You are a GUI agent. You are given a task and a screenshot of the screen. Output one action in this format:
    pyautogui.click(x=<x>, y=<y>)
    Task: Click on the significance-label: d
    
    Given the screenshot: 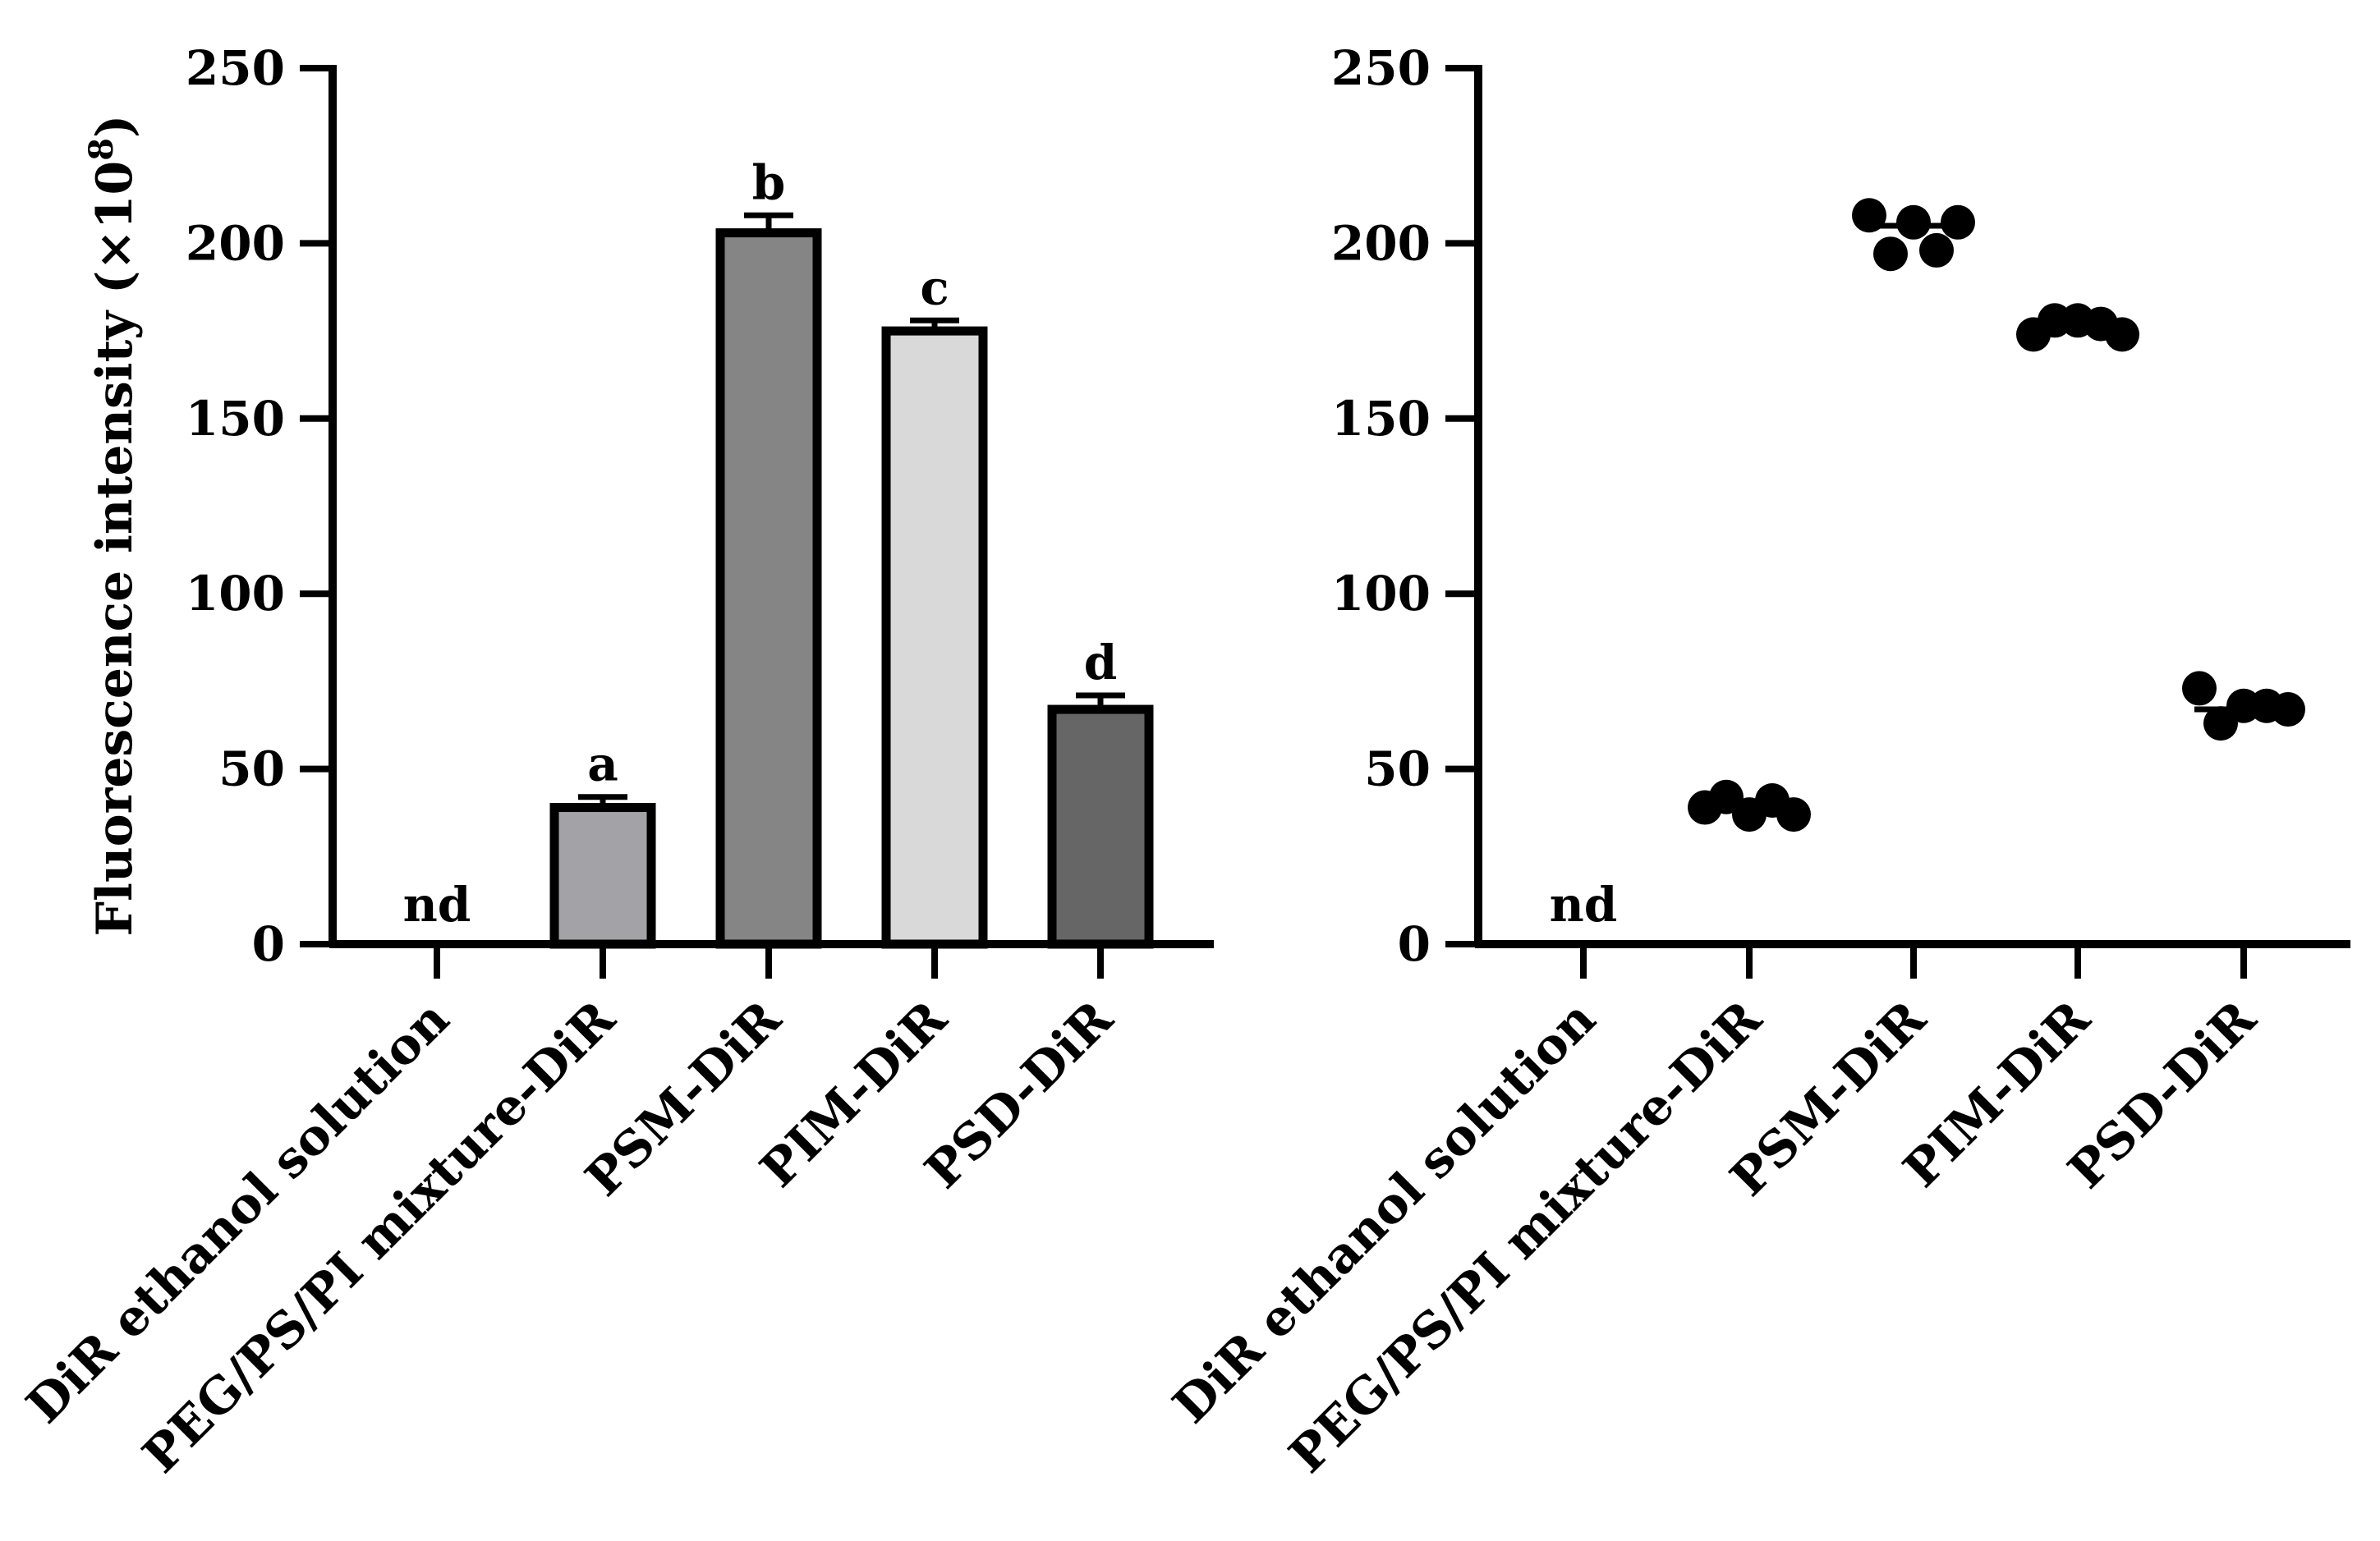 What is the action you would take?
    pyautogui.click(x=1101, y=662)
    